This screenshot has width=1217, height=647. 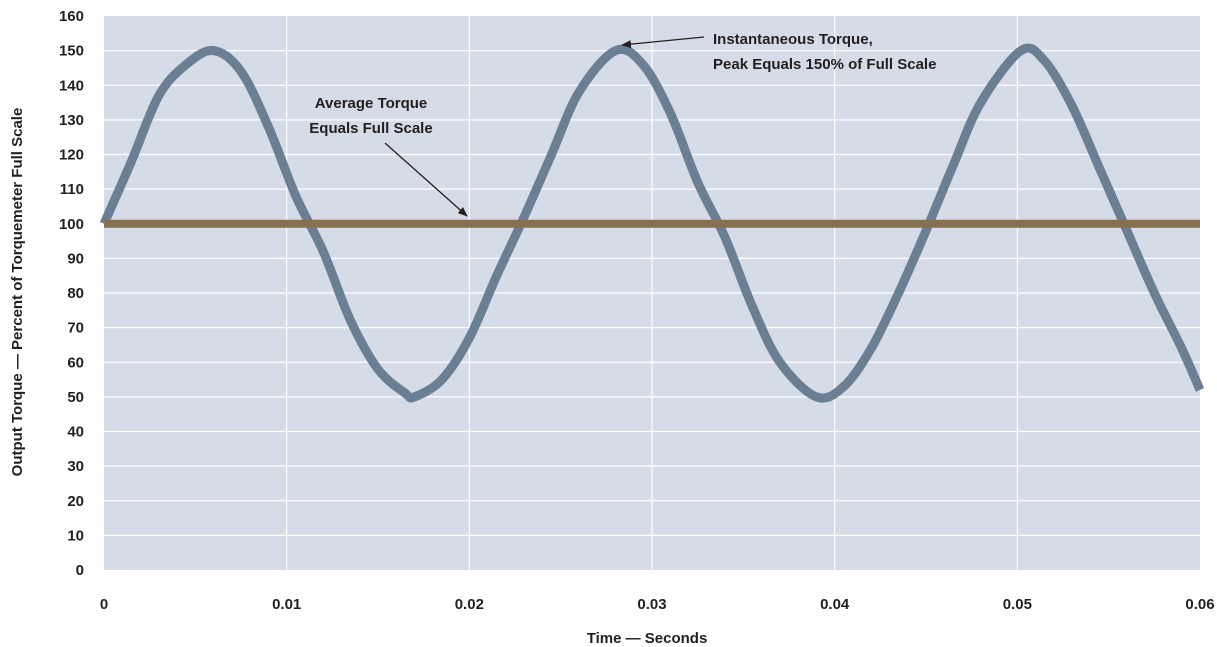 I want to click on x-tick-label: 0.05, so click(x=1017, y=604).